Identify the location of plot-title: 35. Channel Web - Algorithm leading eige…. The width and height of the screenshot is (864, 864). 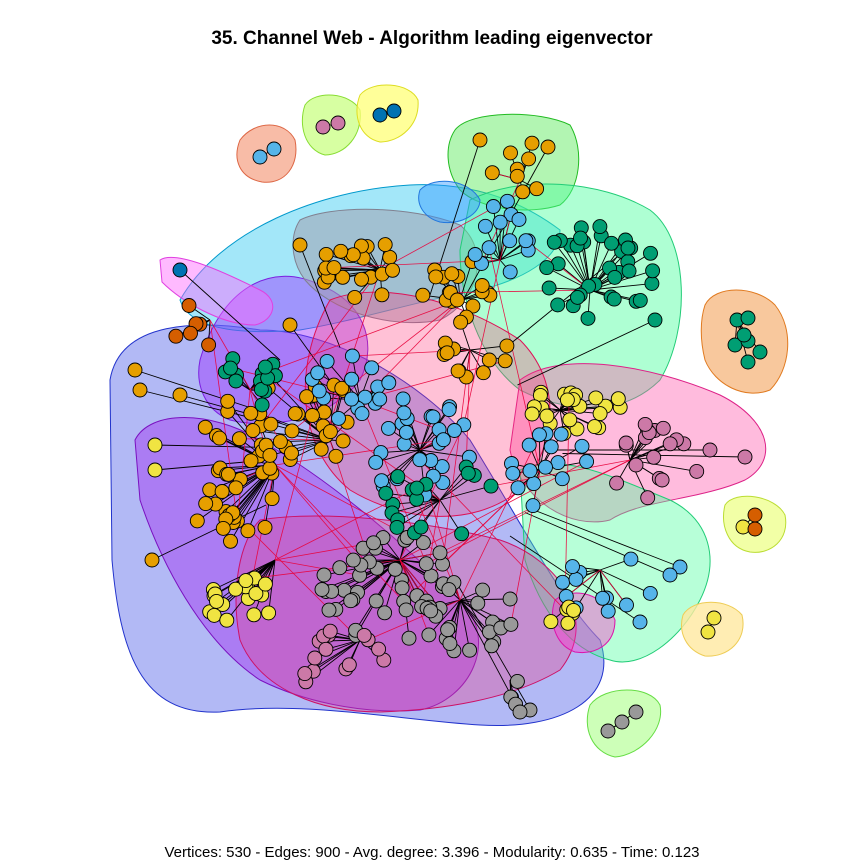
(432, 38).